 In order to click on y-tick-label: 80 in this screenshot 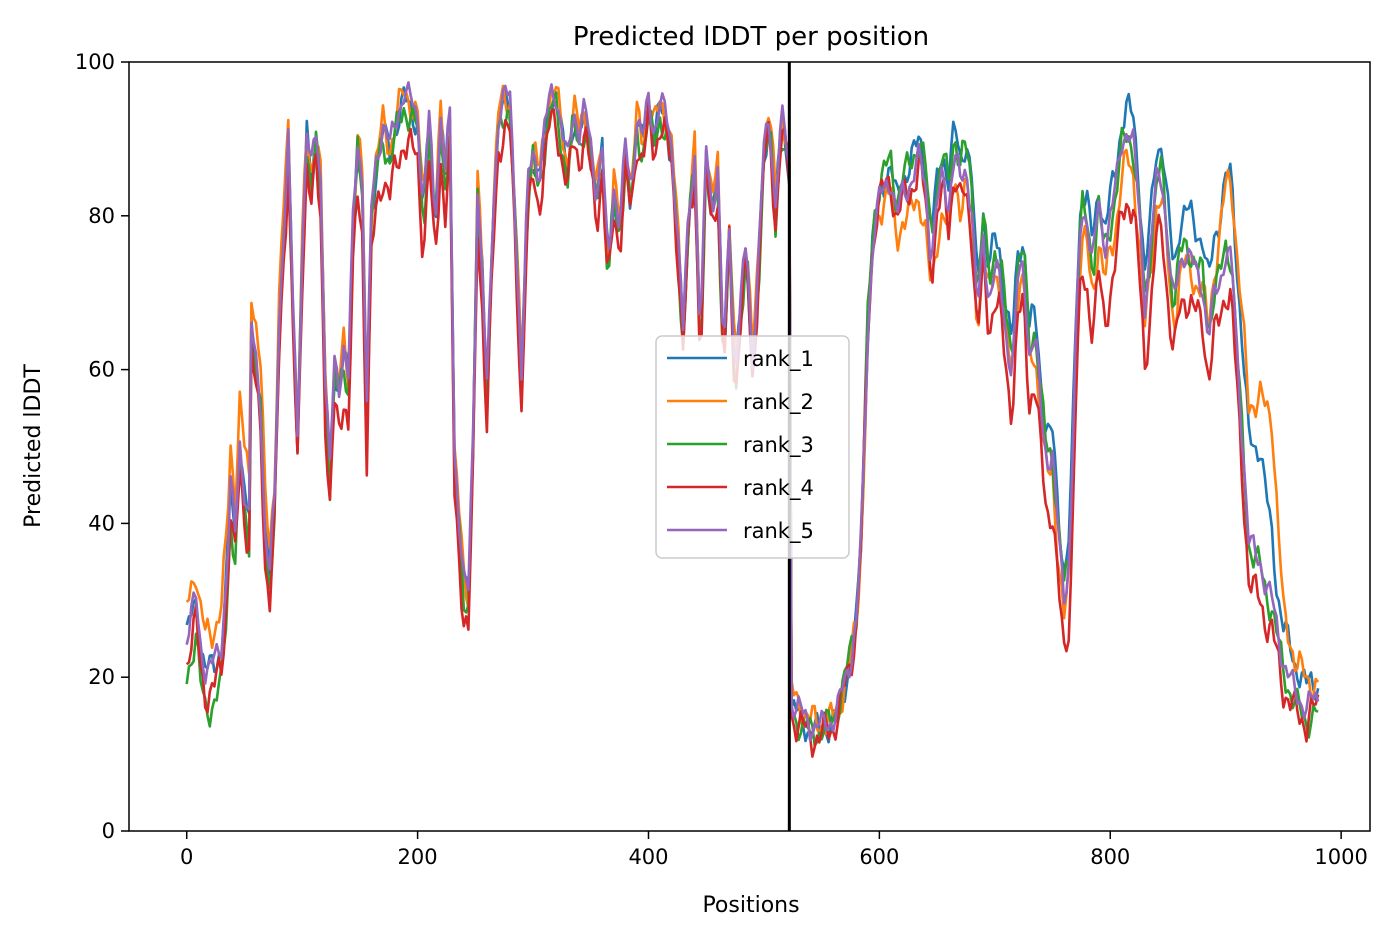, I will do `click(101, 216)`.